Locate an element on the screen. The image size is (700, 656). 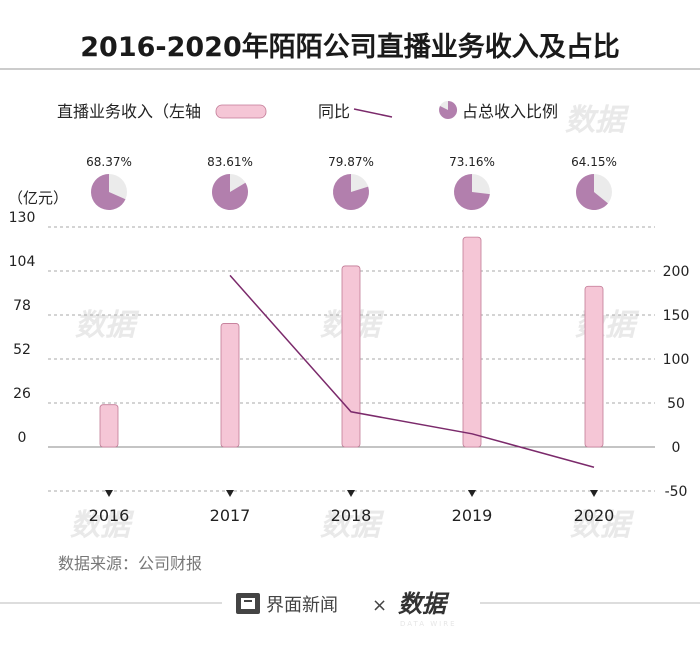
pie-label: 83.61% is located at coordinates (230, 162).